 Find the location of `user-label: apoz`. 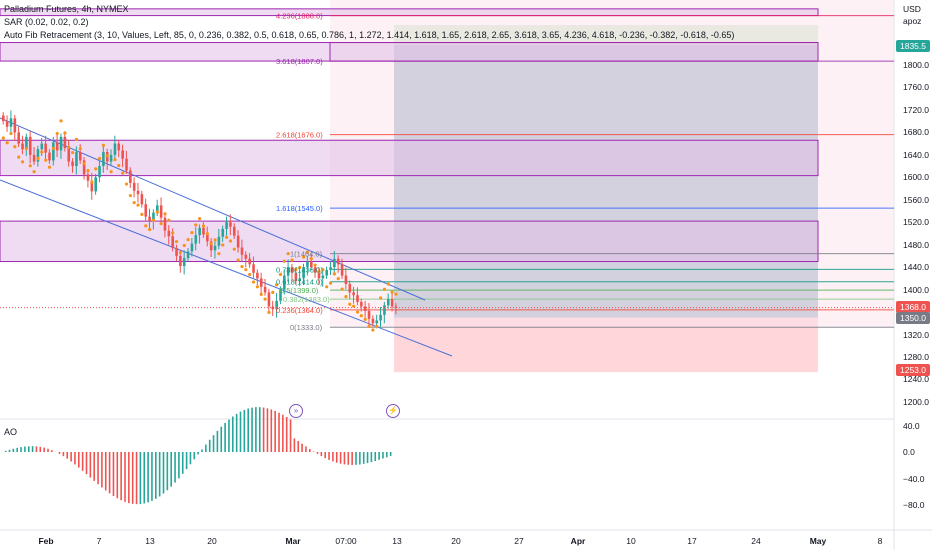

user-label: apoz is located at coordinates (912, 21).